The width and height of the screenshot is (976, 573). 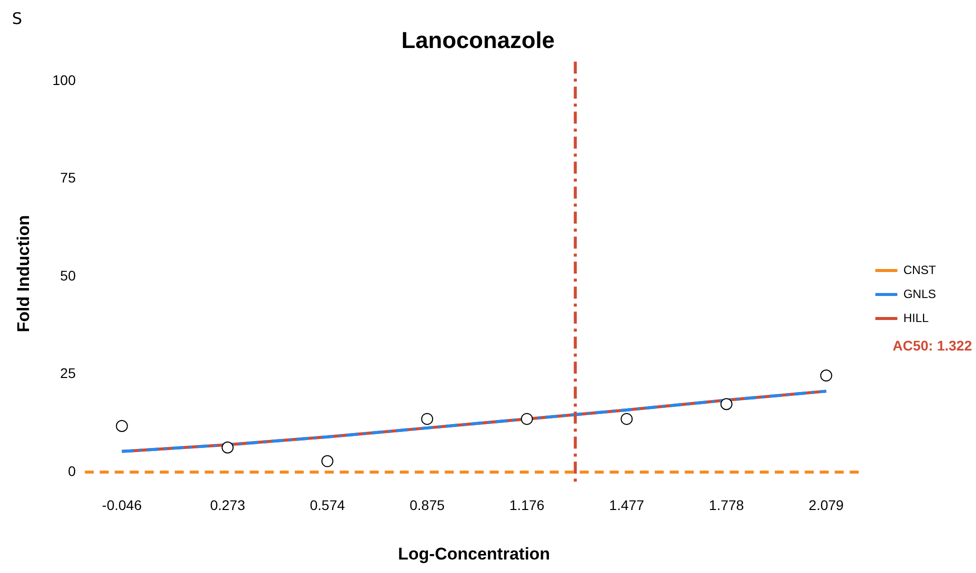 What do you see at coordinates (68, 178) in the screenshot?
I see `y-tick-label: 75` at bounding box center [68, 178].